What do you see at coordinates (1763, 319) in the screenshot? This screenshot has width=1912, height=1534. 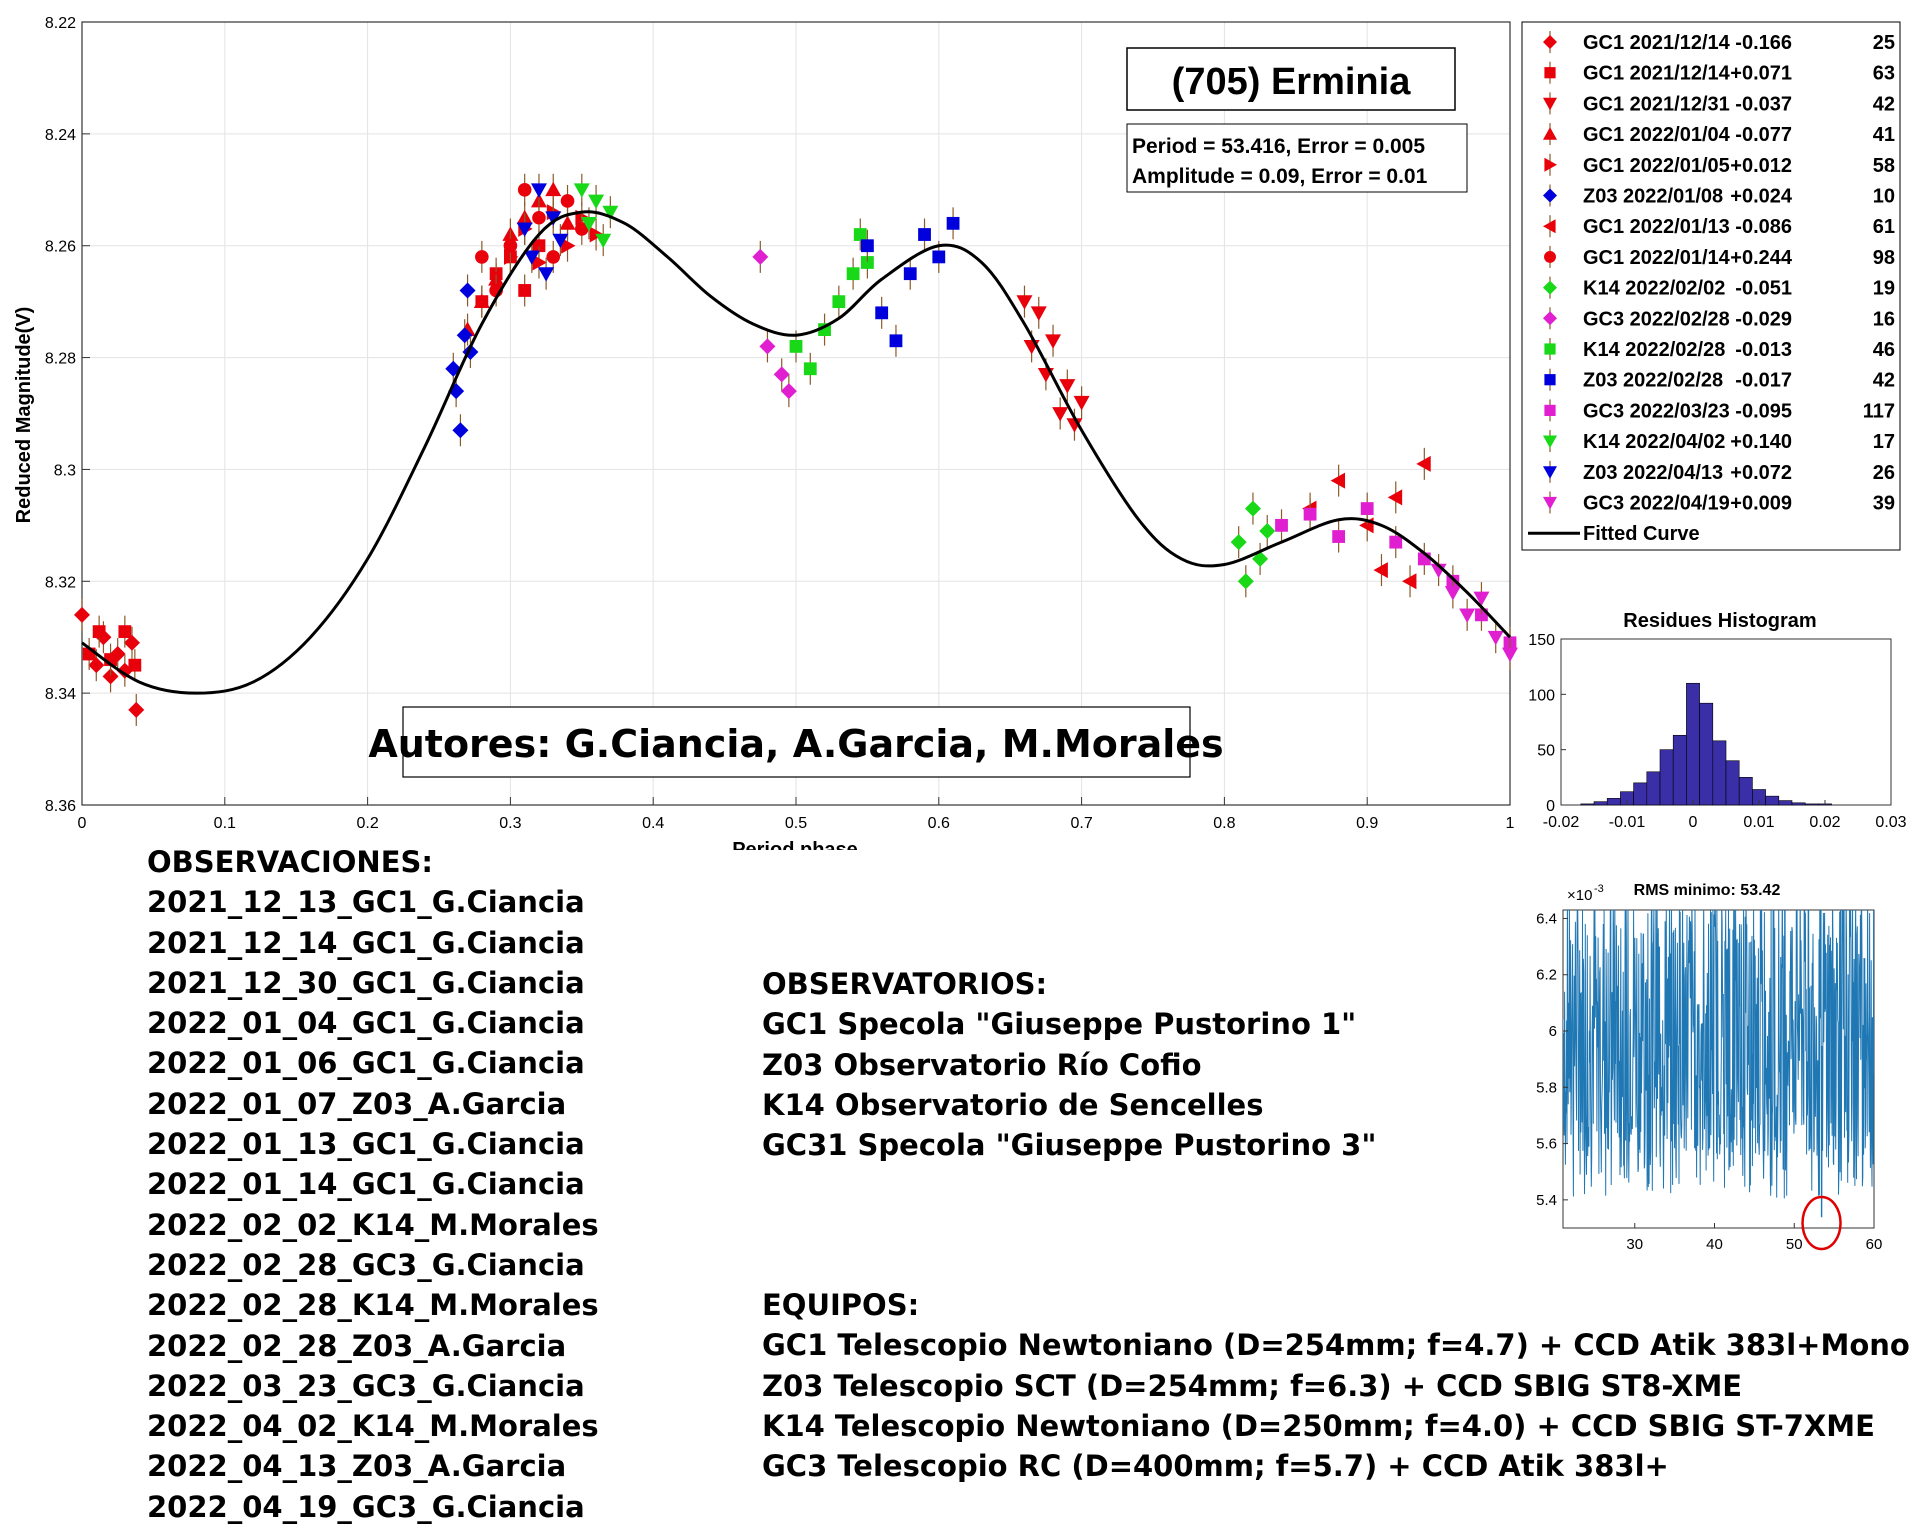 I see `legend-offset: -0.029` at bounding box center [1763, 319].